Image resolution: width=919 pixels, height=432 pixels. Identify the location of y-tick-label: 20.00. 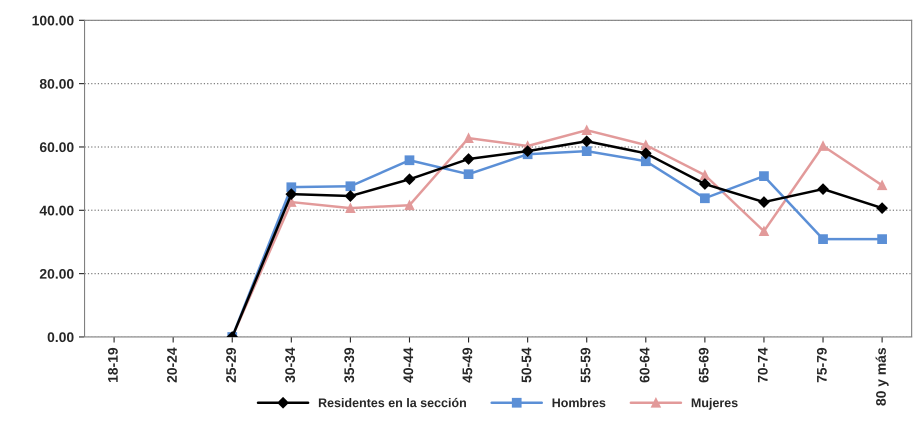
(57, 273).